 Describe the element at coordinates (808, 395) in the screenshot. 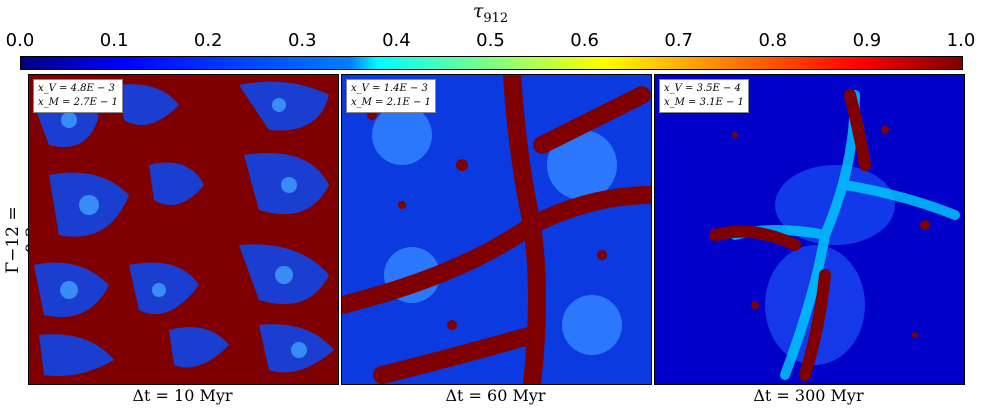

I see `panel-300-myr-label: Δt = 300 Myr` at that location.